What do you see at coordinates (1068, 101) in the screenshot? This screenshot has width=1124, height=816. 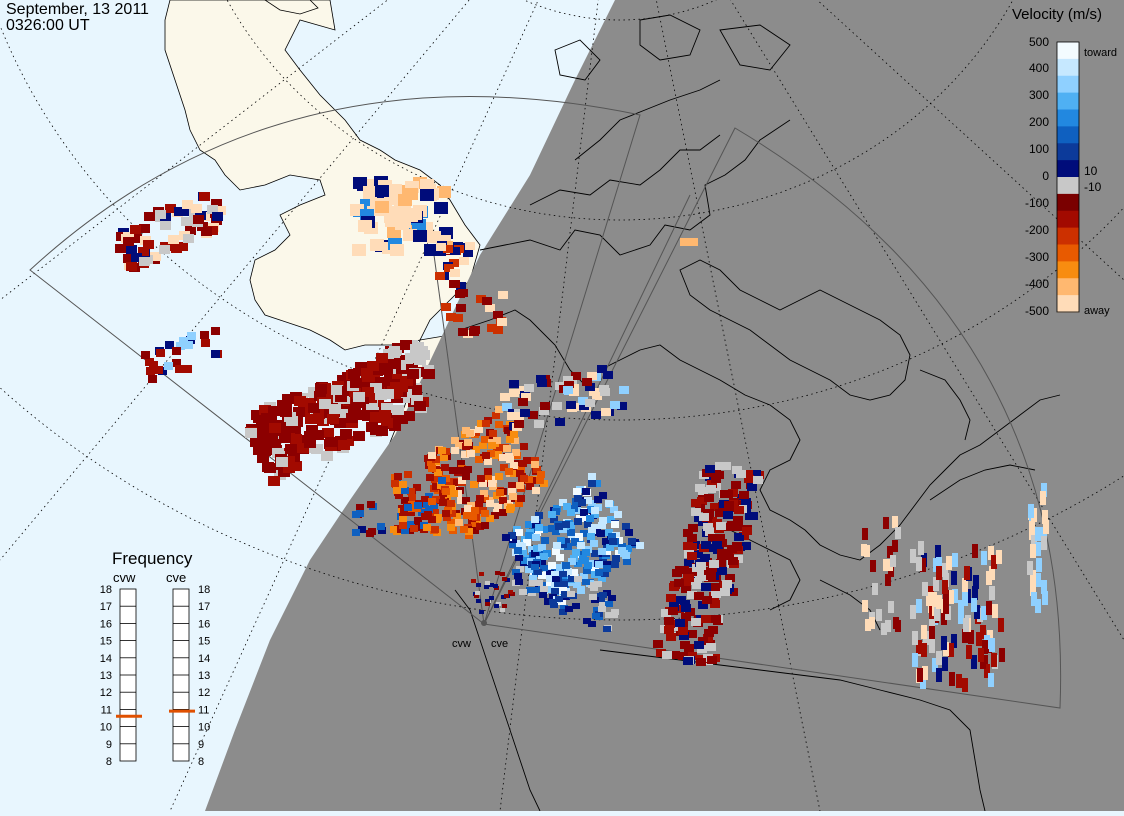 I see `color-bar-segment` at bounding box center [1068, 101].